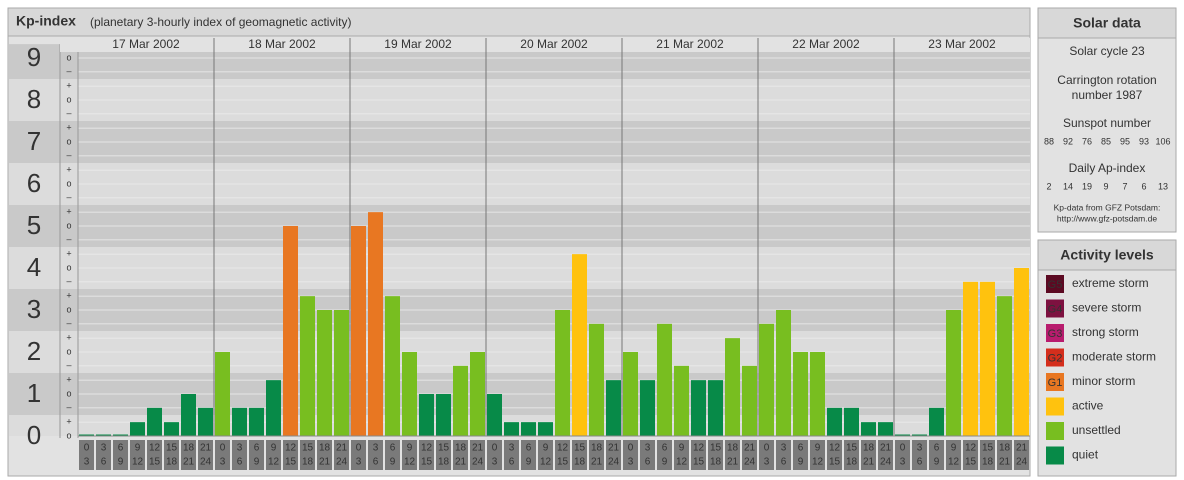  Describe the element at coordinates (1114, 357) in the screenshot. I see `level-label: moderate storm` at that location.